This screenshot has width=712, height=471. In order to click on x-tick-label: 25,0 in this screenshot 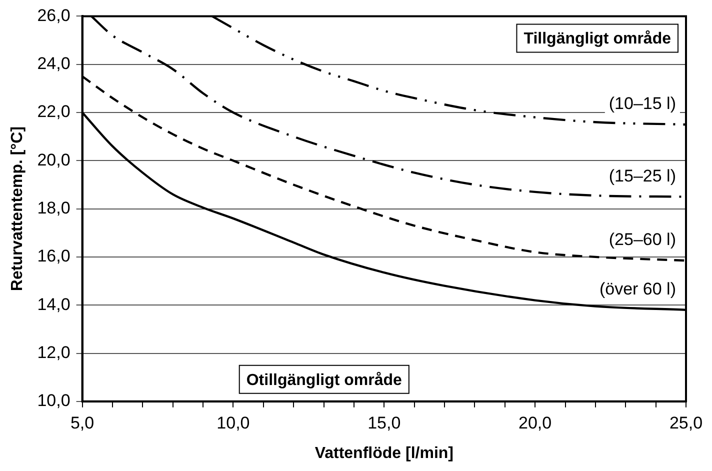, I will do `click(686, 422)`.